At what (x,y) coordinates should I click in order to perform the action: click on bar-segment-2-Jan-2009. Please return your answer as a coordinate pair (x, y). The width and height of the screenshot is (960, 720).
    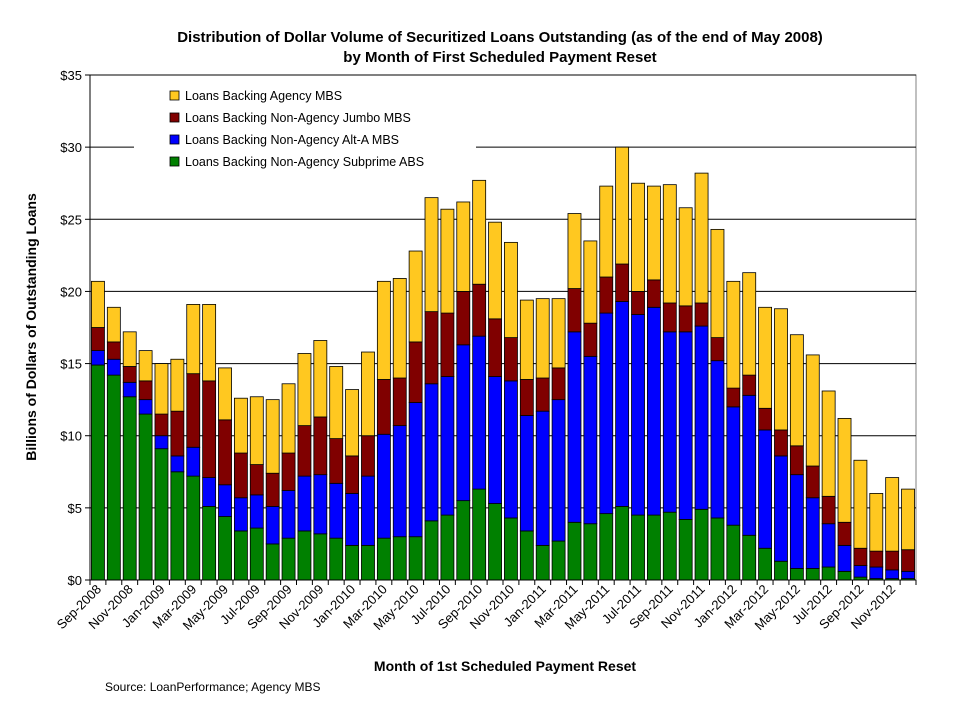
    Looking at the image, I should click on (161, 442).